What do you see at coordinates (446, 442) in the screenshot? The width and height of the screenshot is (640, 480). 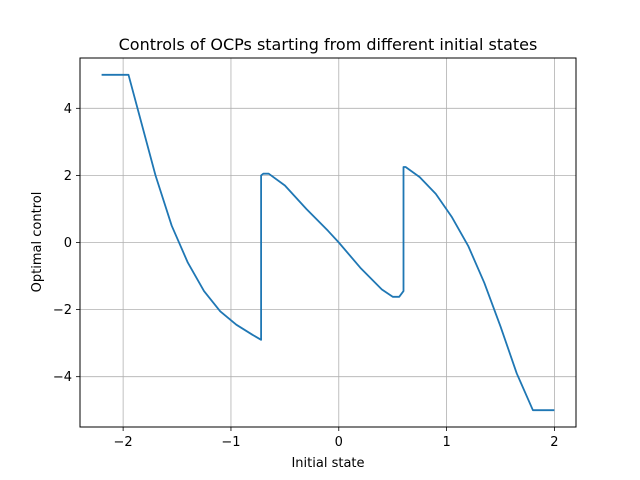 I see `x-tick-label: 1` at bounding box center [446, 442].